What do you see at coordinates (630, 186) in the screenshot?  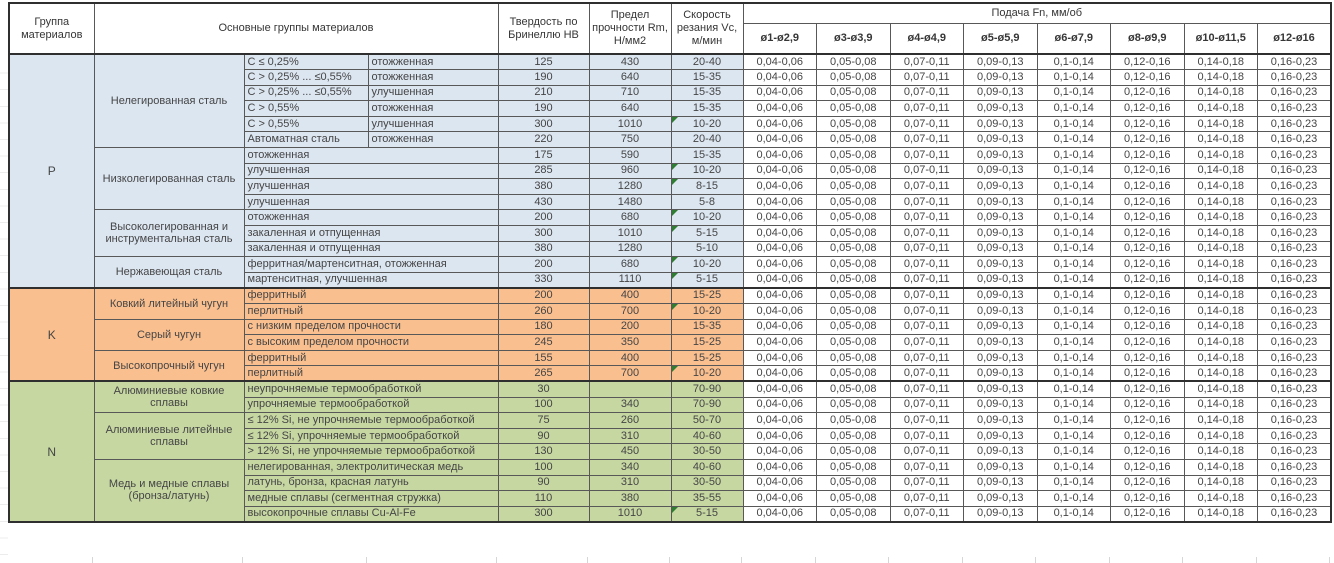 I see `cell-strength-rm: 1280` at bounding box center [630, 186].